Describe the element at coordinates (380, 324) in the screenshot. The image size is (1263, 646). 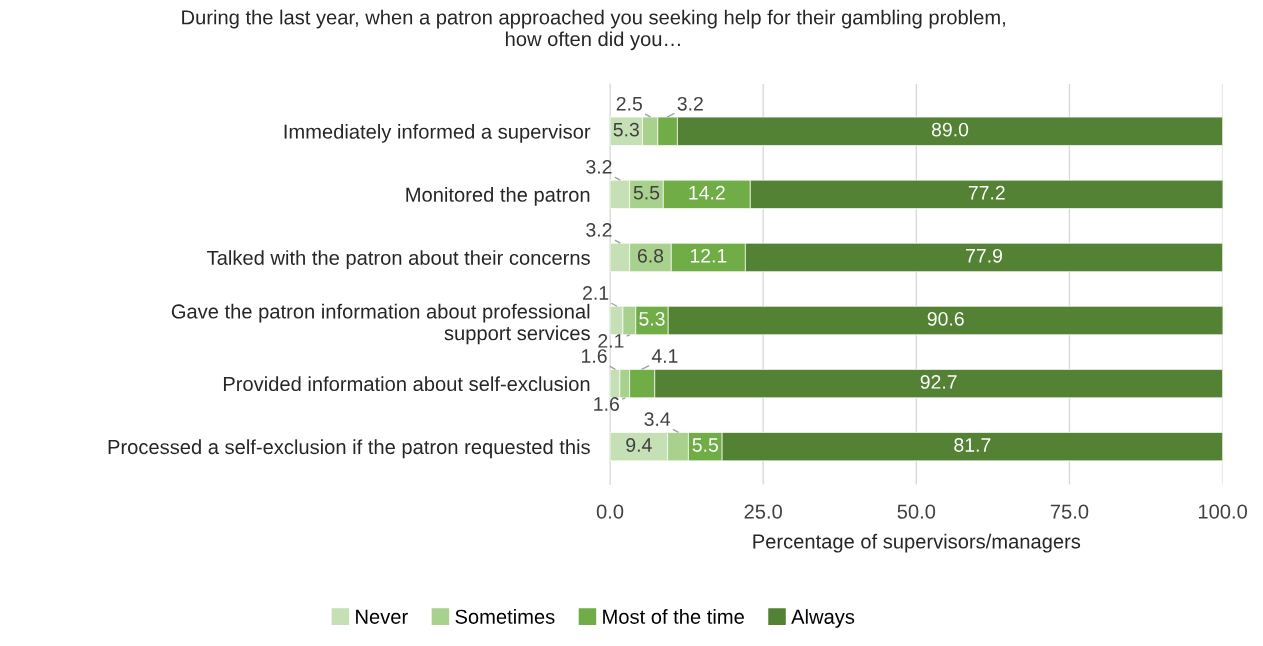
I see `y-tick-label: Gave the patron information about professional support services` at that location.